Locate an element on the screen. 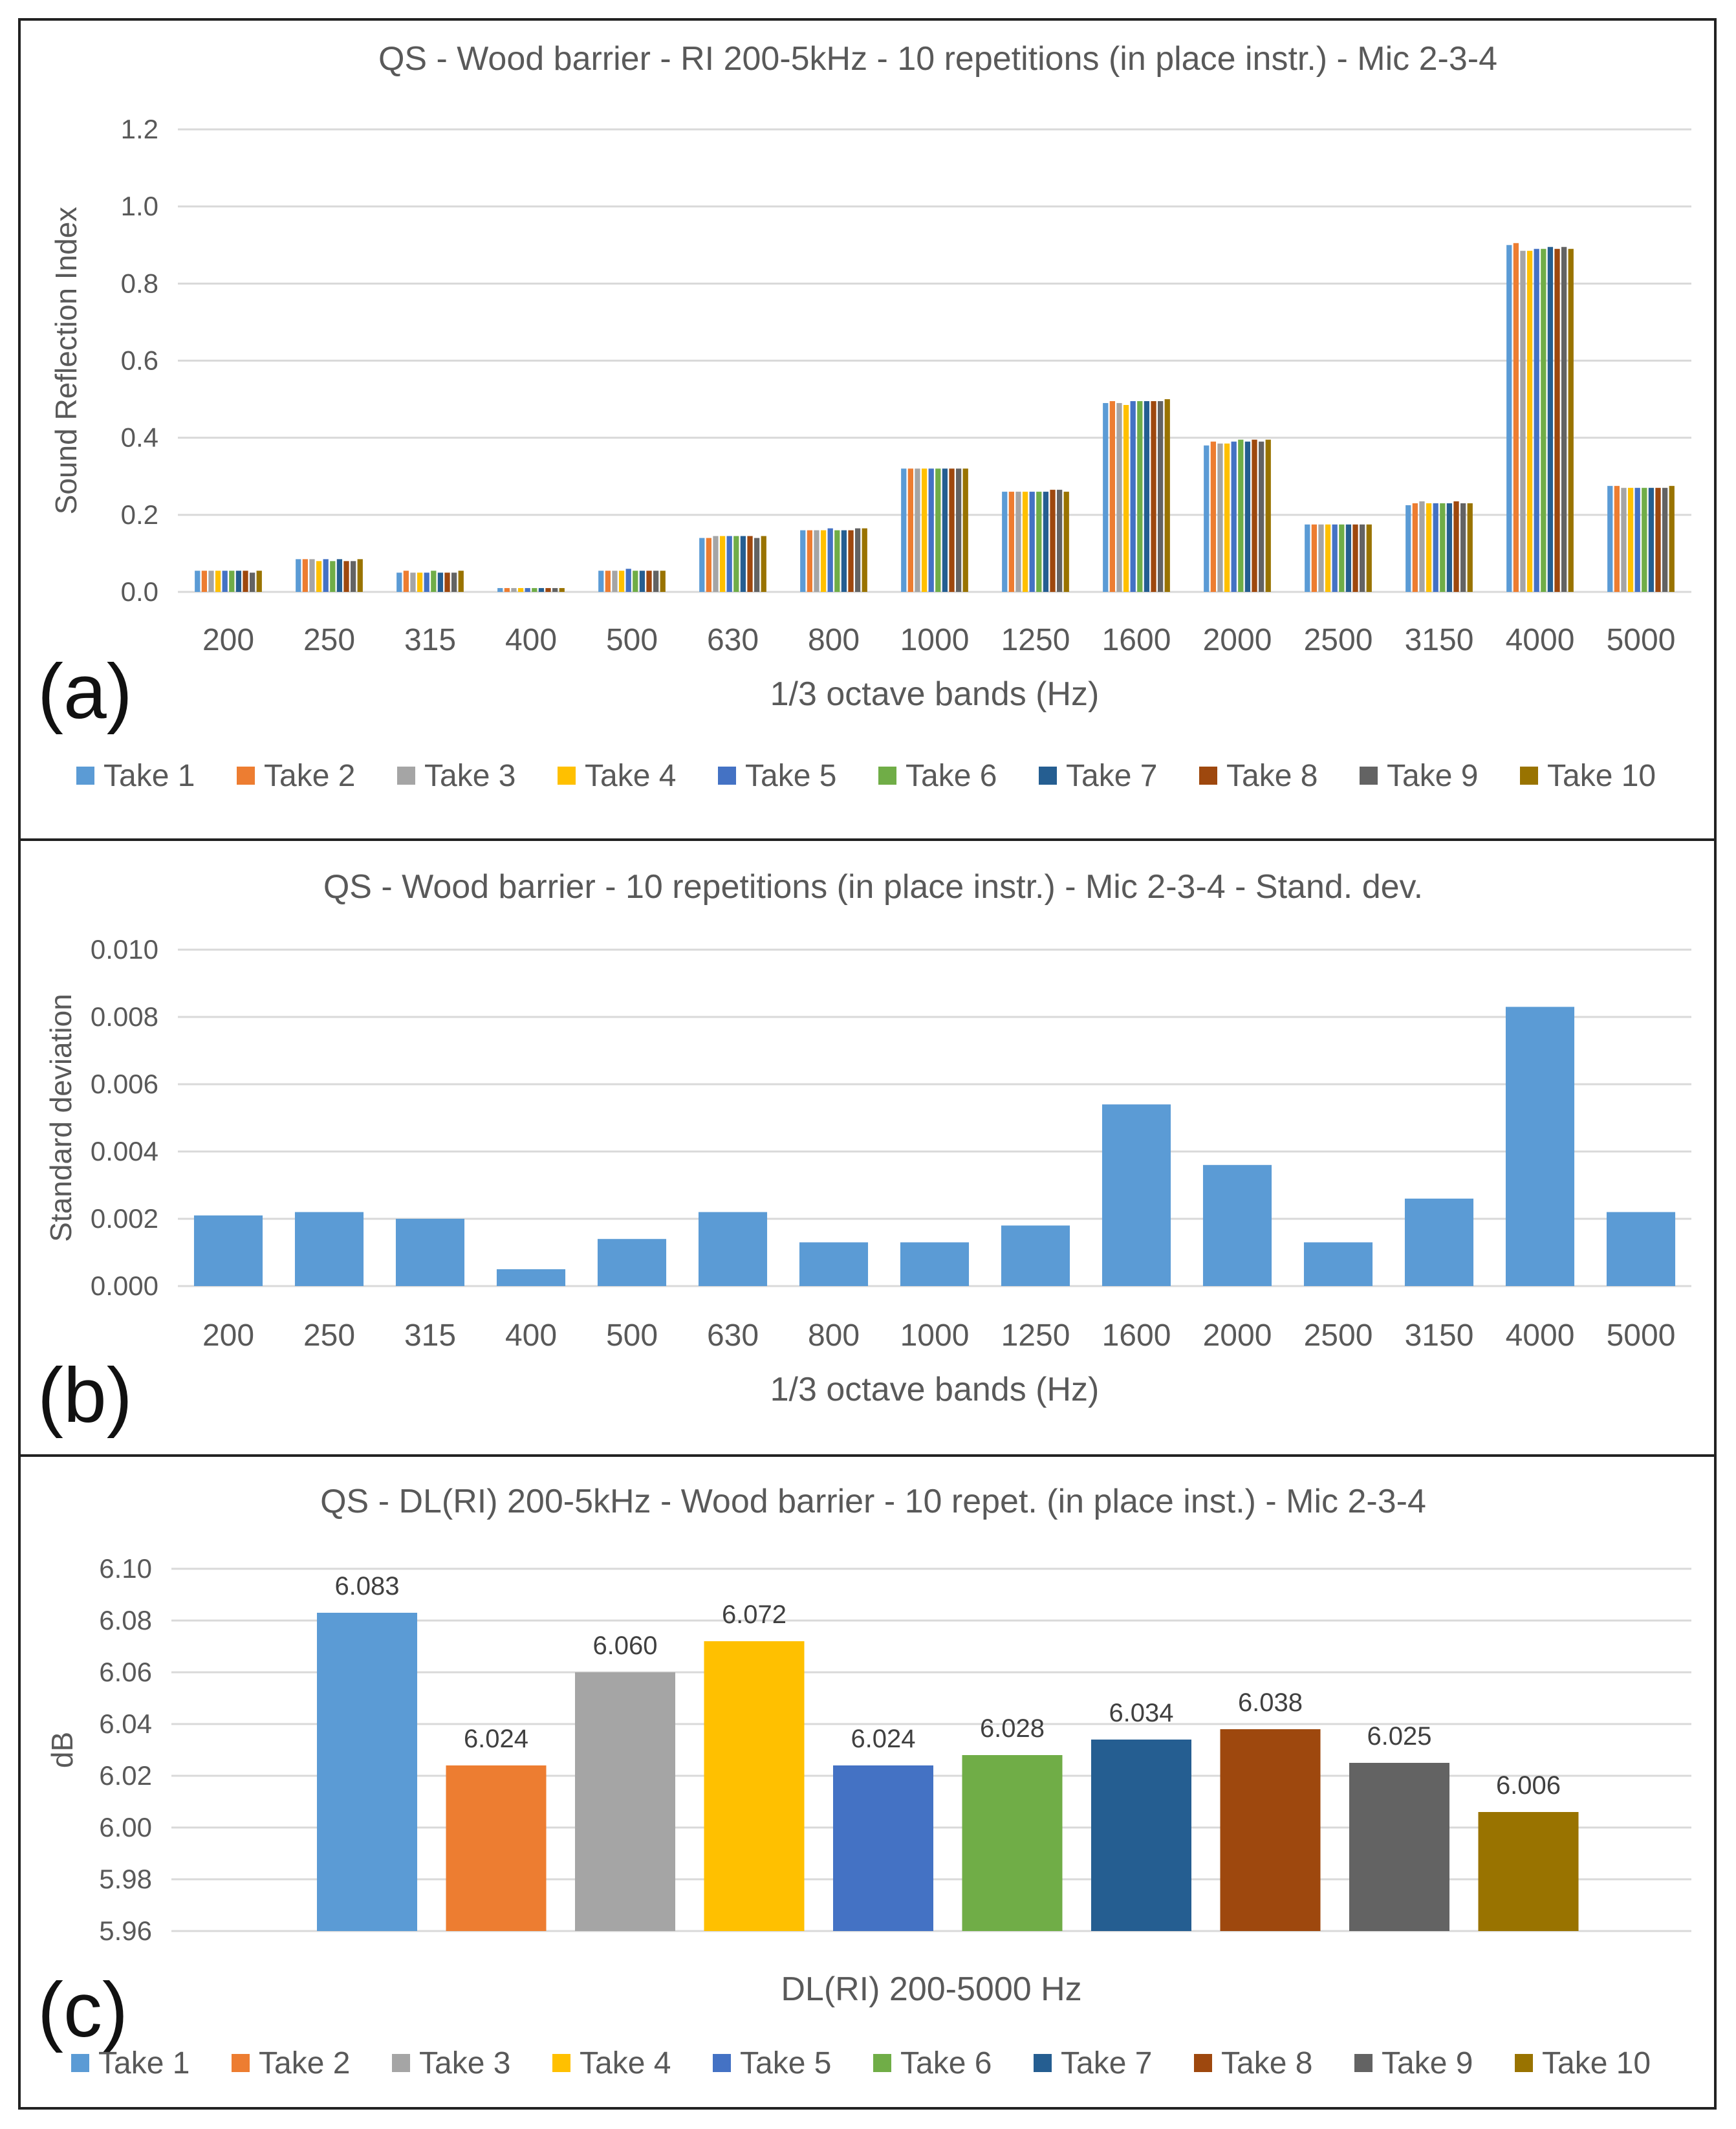 The width and height of the screenshot is (1736, 2129). x-tick-label: 400 is located at coordinates (531, 640).